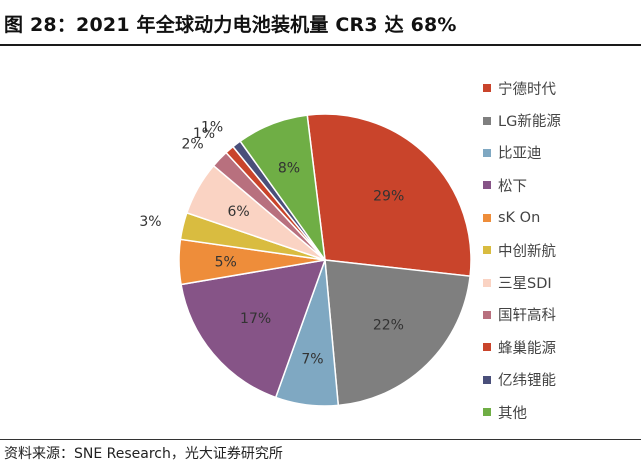 The width and height of the screenshot is (641, 464). Describe the element at coordinates (527, 348) in the screenshot. I see `legend-label: 蜂巢能源` at that location.